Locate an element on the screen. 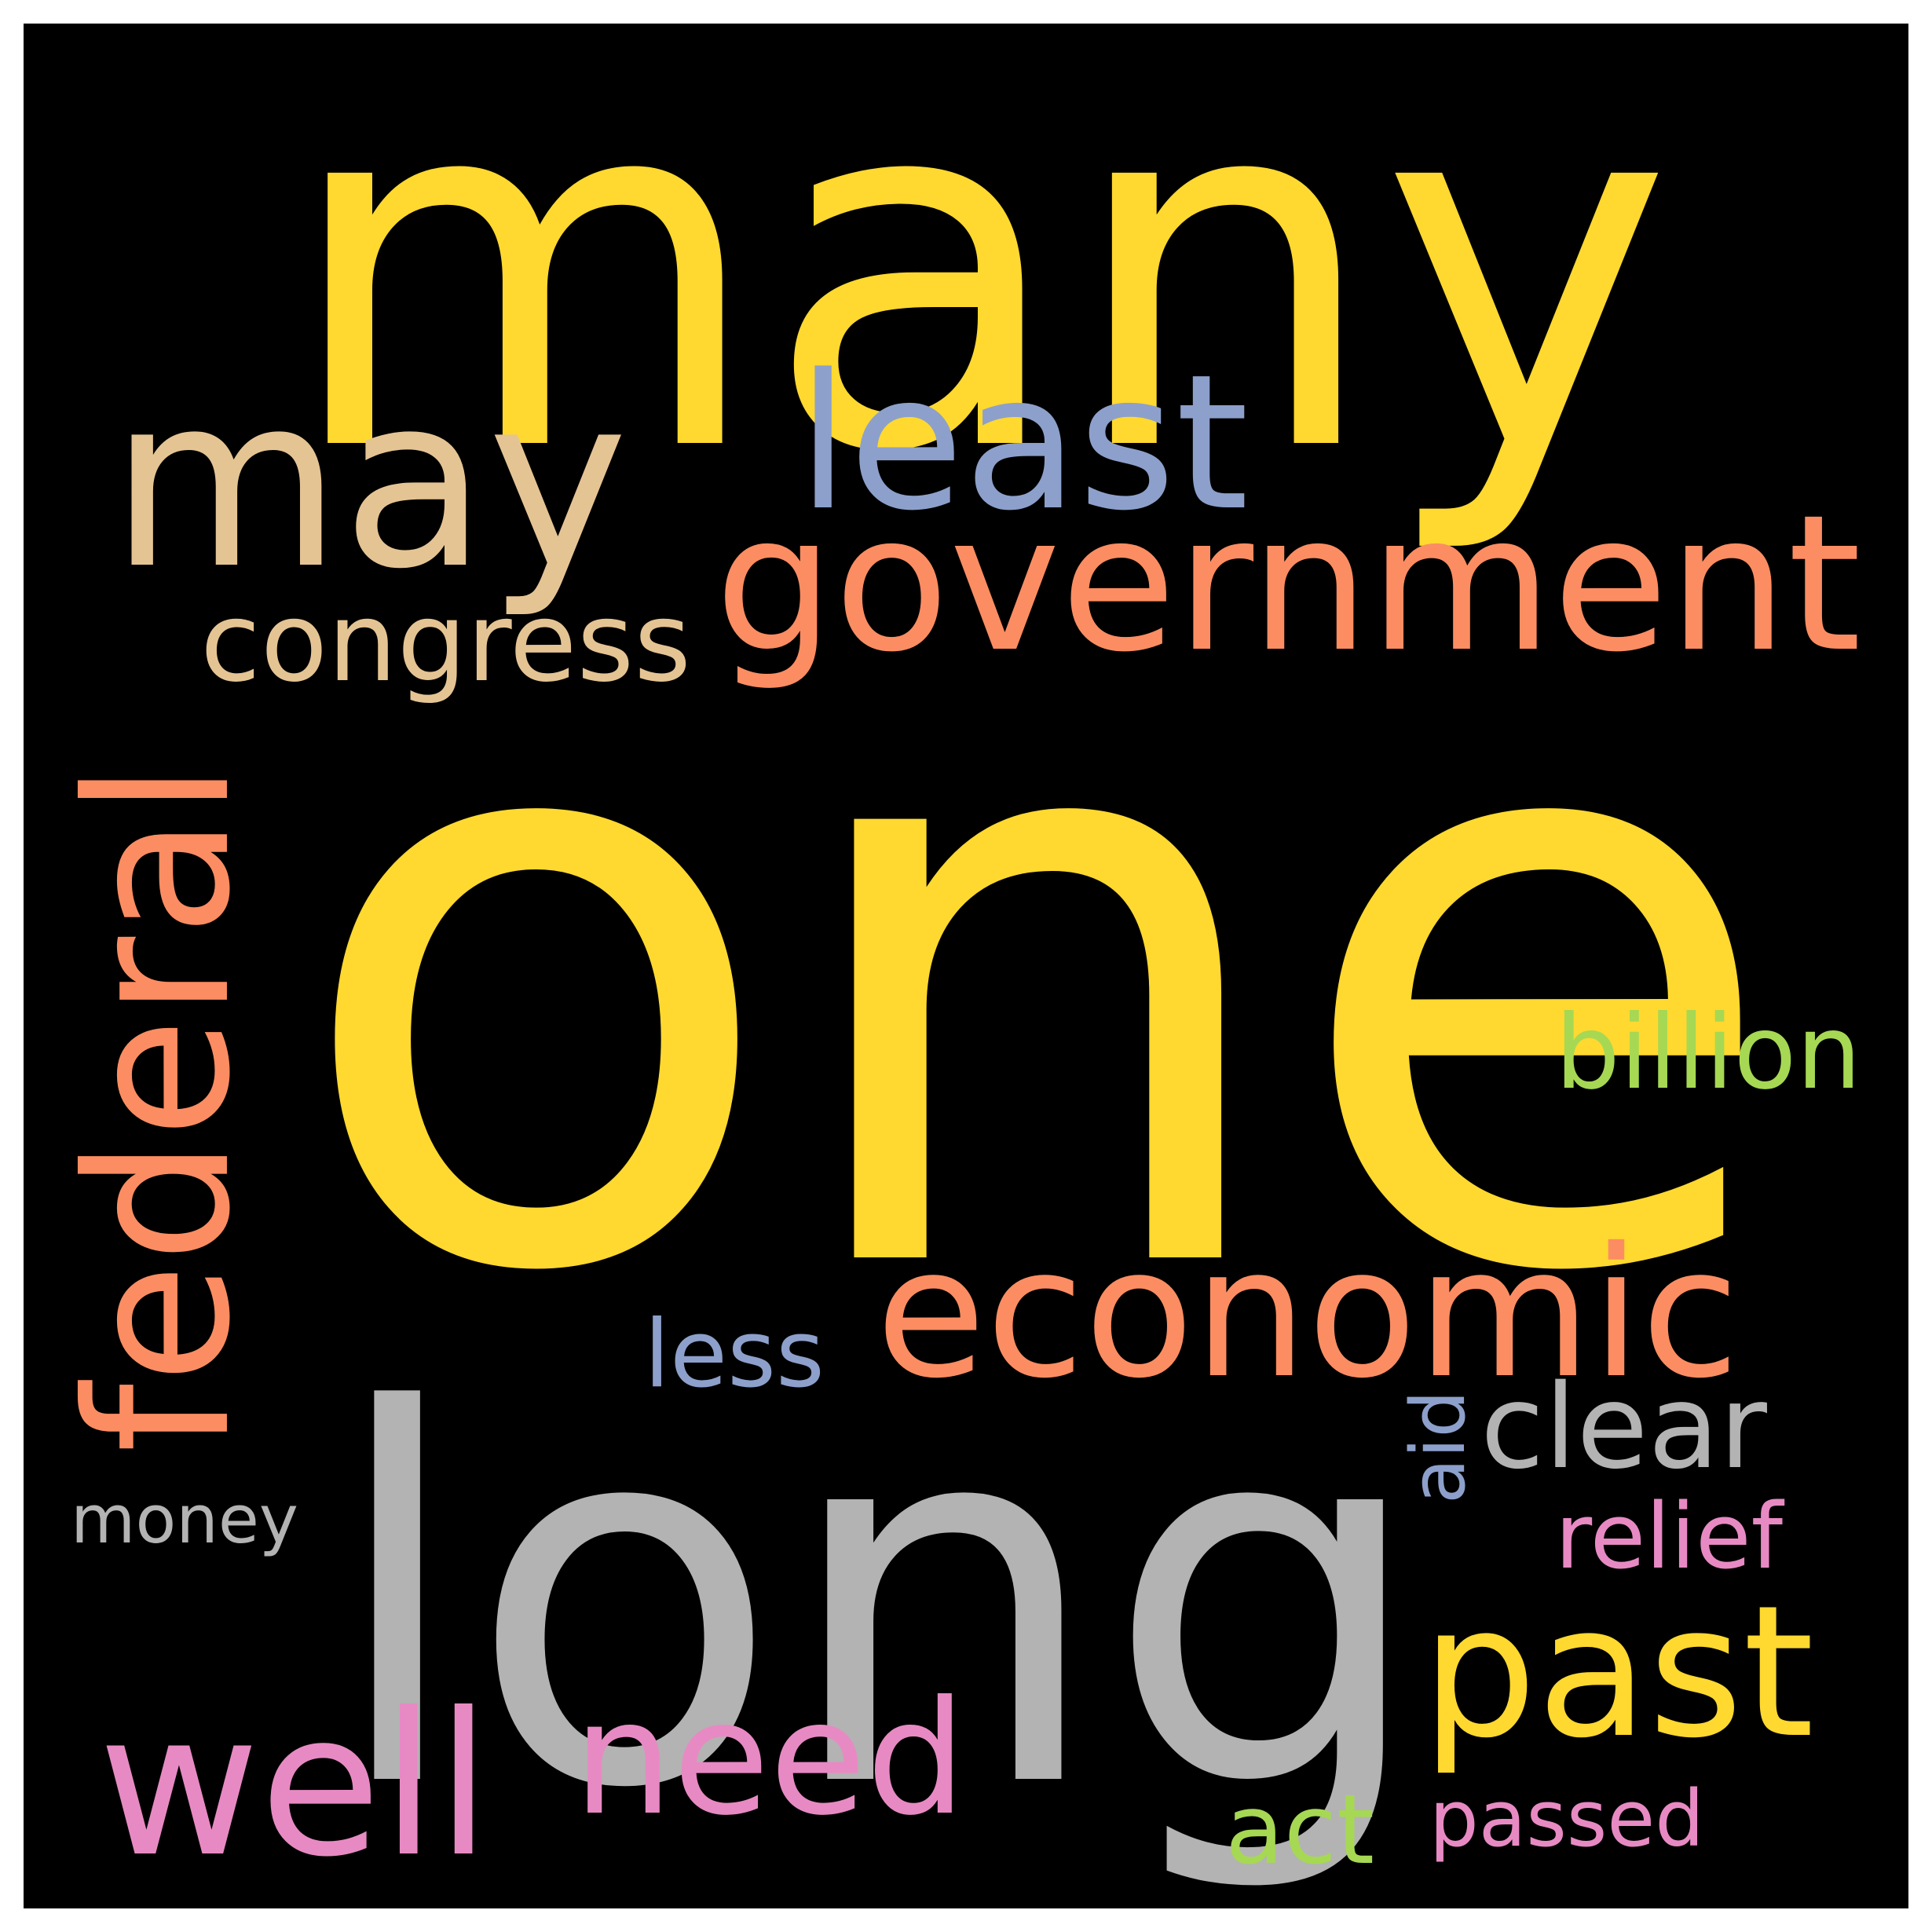  word-federal: federal is located at coordinates (159, 1108).